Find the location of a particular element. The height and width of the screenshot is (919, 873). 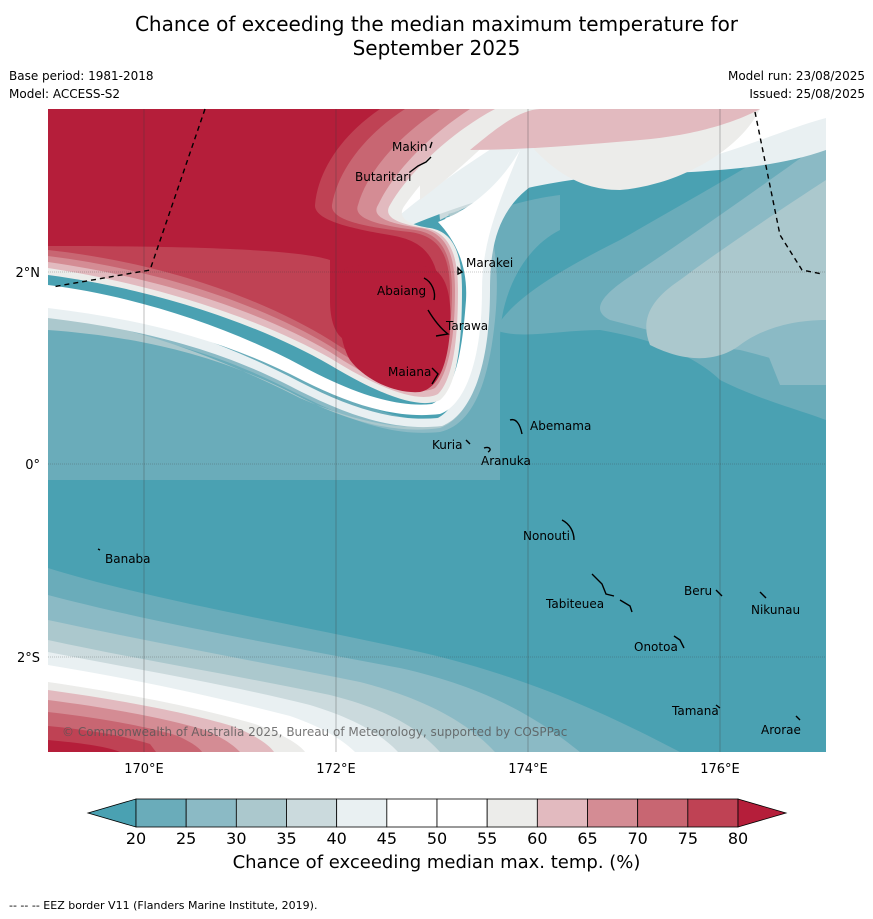

label-marakei: Marakei is located at coordinates (489, 263).